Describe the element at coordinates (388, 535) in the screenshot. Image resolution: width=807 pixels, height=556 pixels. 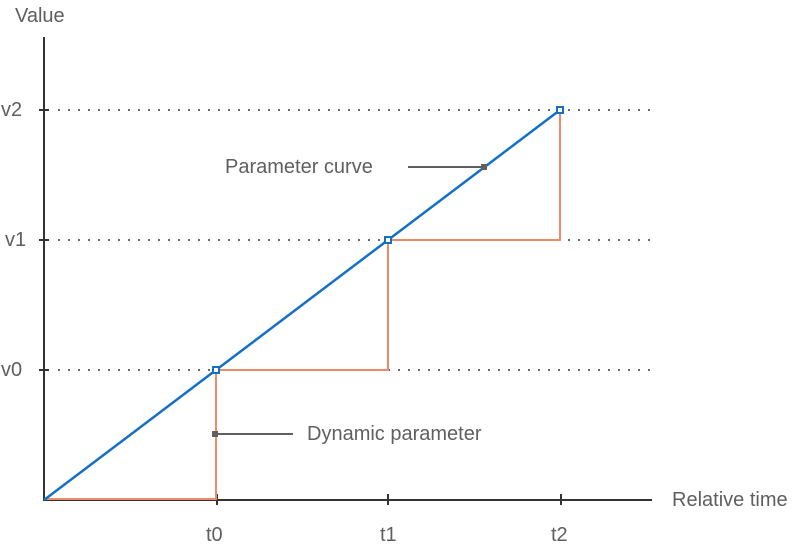
I see `x-tick-t1: t1` at that location.